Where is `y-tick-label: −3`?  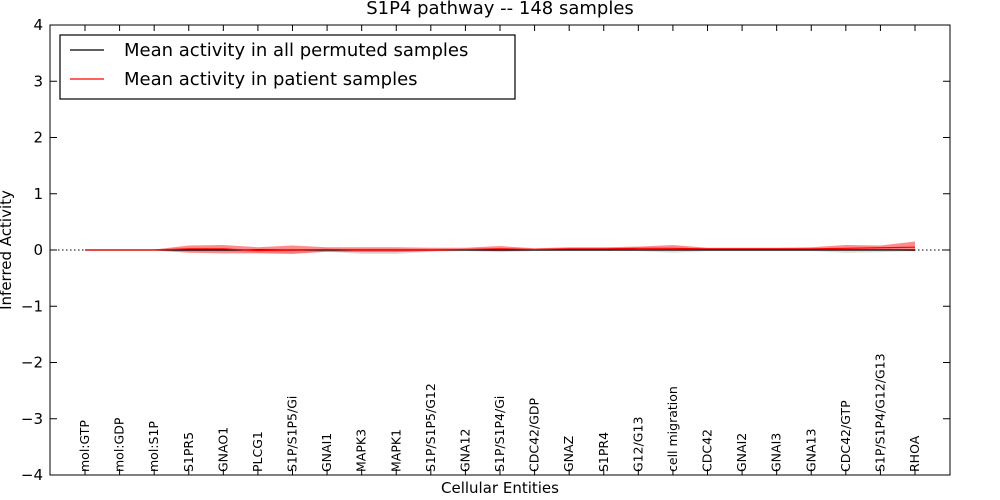 y-tick-label: −3 is located at coordinates (32, 419).